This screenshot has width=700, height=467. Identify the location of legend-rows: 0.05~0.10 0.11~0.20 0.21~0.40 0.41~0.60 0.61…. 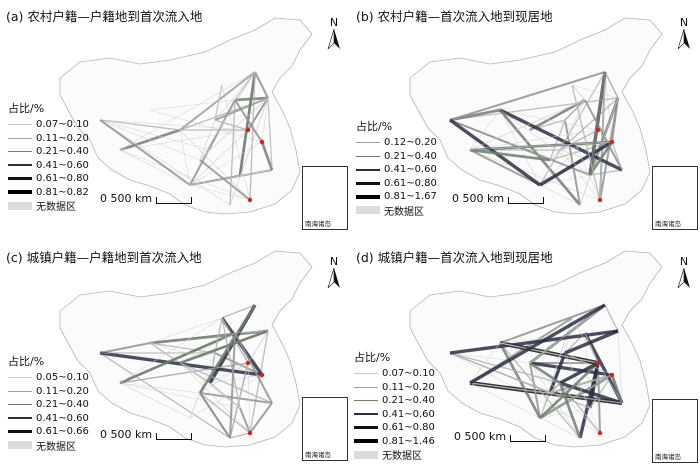
(48, 405).